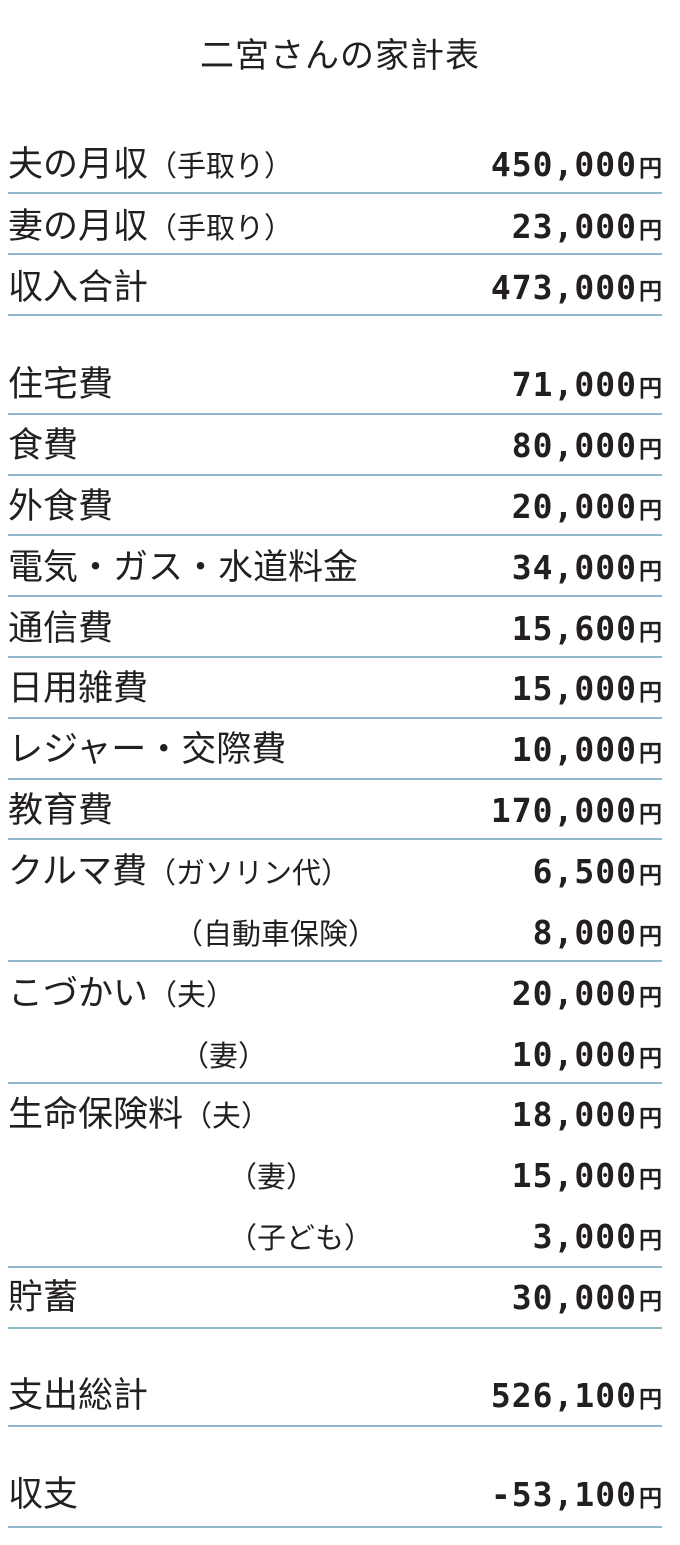  What do you see at coordinates (576, 291) in the screenshot?
I see `row-amount: 473,000円` at bounding box center [576, 291].